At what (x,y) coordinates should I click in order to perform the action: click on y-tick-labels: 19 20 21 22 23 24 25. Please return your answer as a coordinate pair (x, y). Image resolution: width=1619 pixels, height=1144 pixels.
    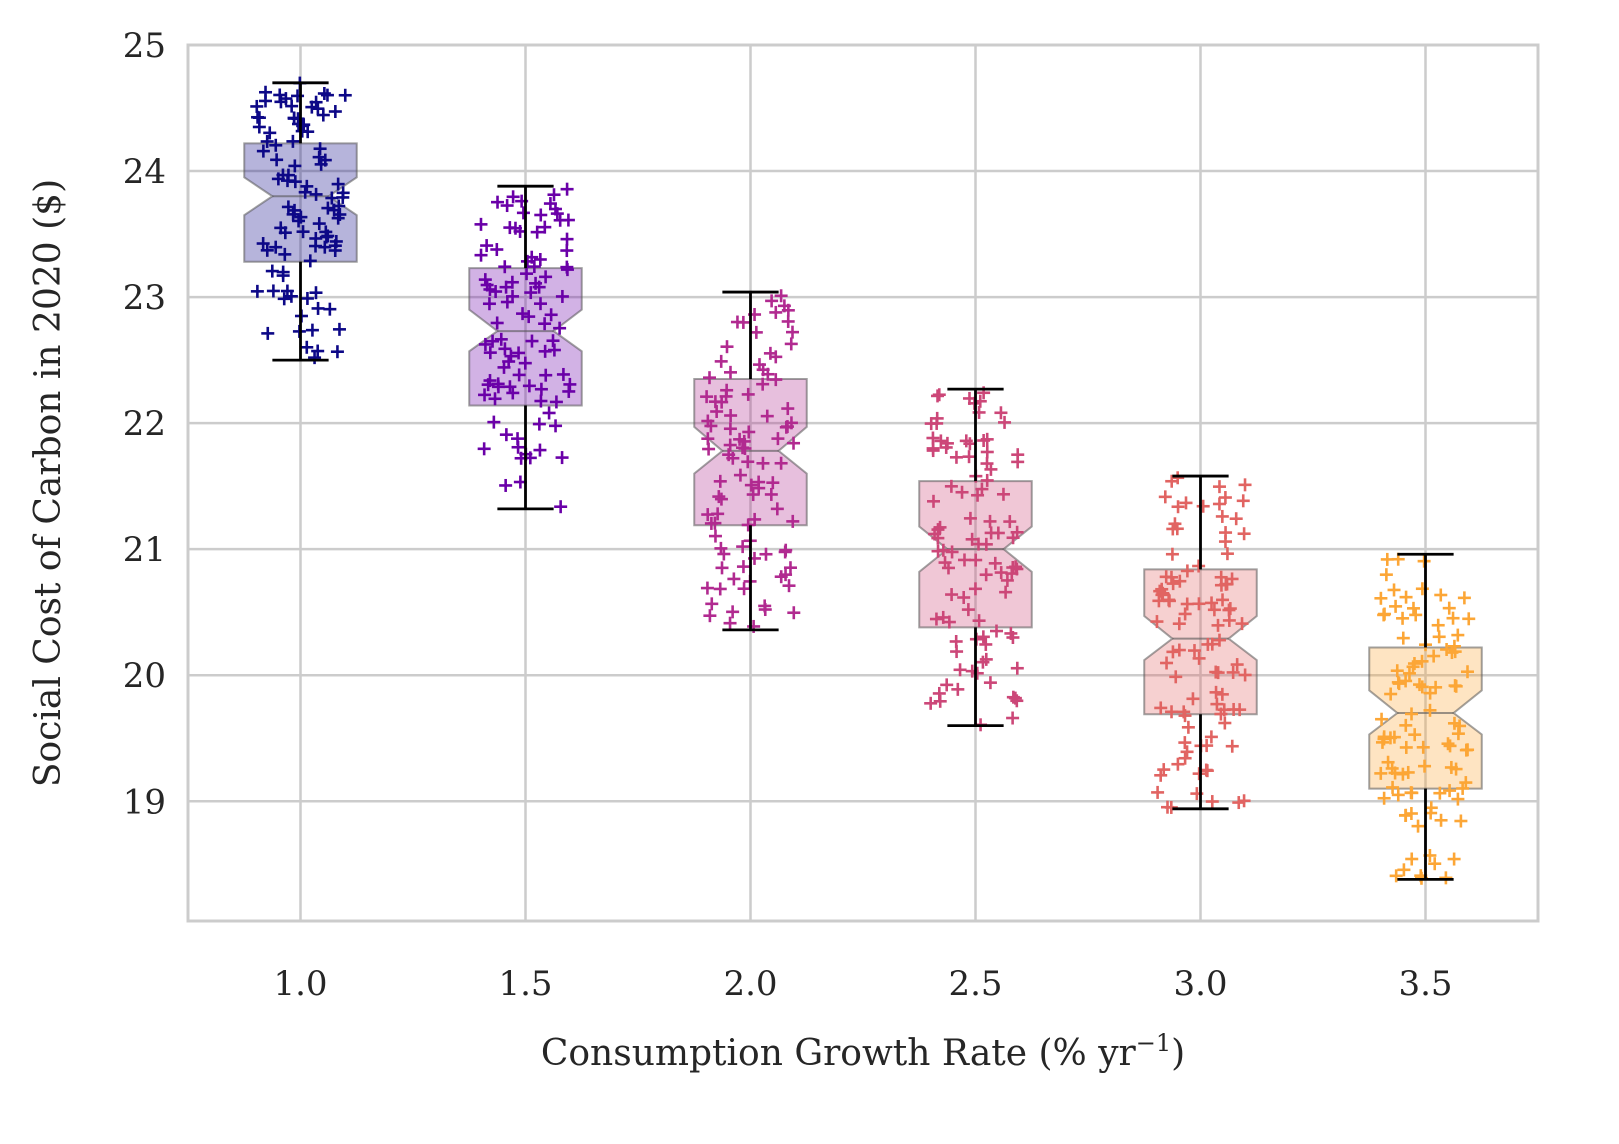
    Looking at the image, I should click on (144, 424).